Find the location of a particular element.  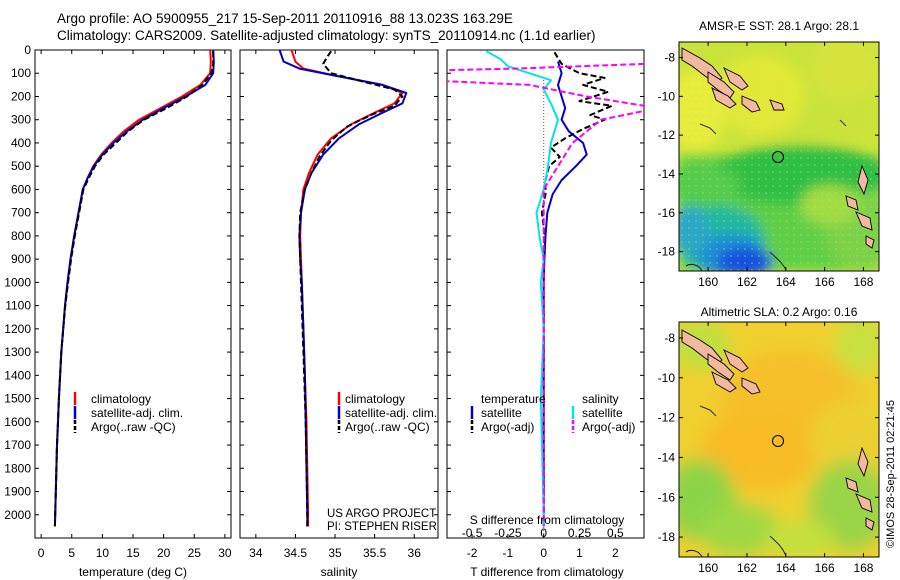

x-tick-label: 15 is located at coordinates (133, 553).